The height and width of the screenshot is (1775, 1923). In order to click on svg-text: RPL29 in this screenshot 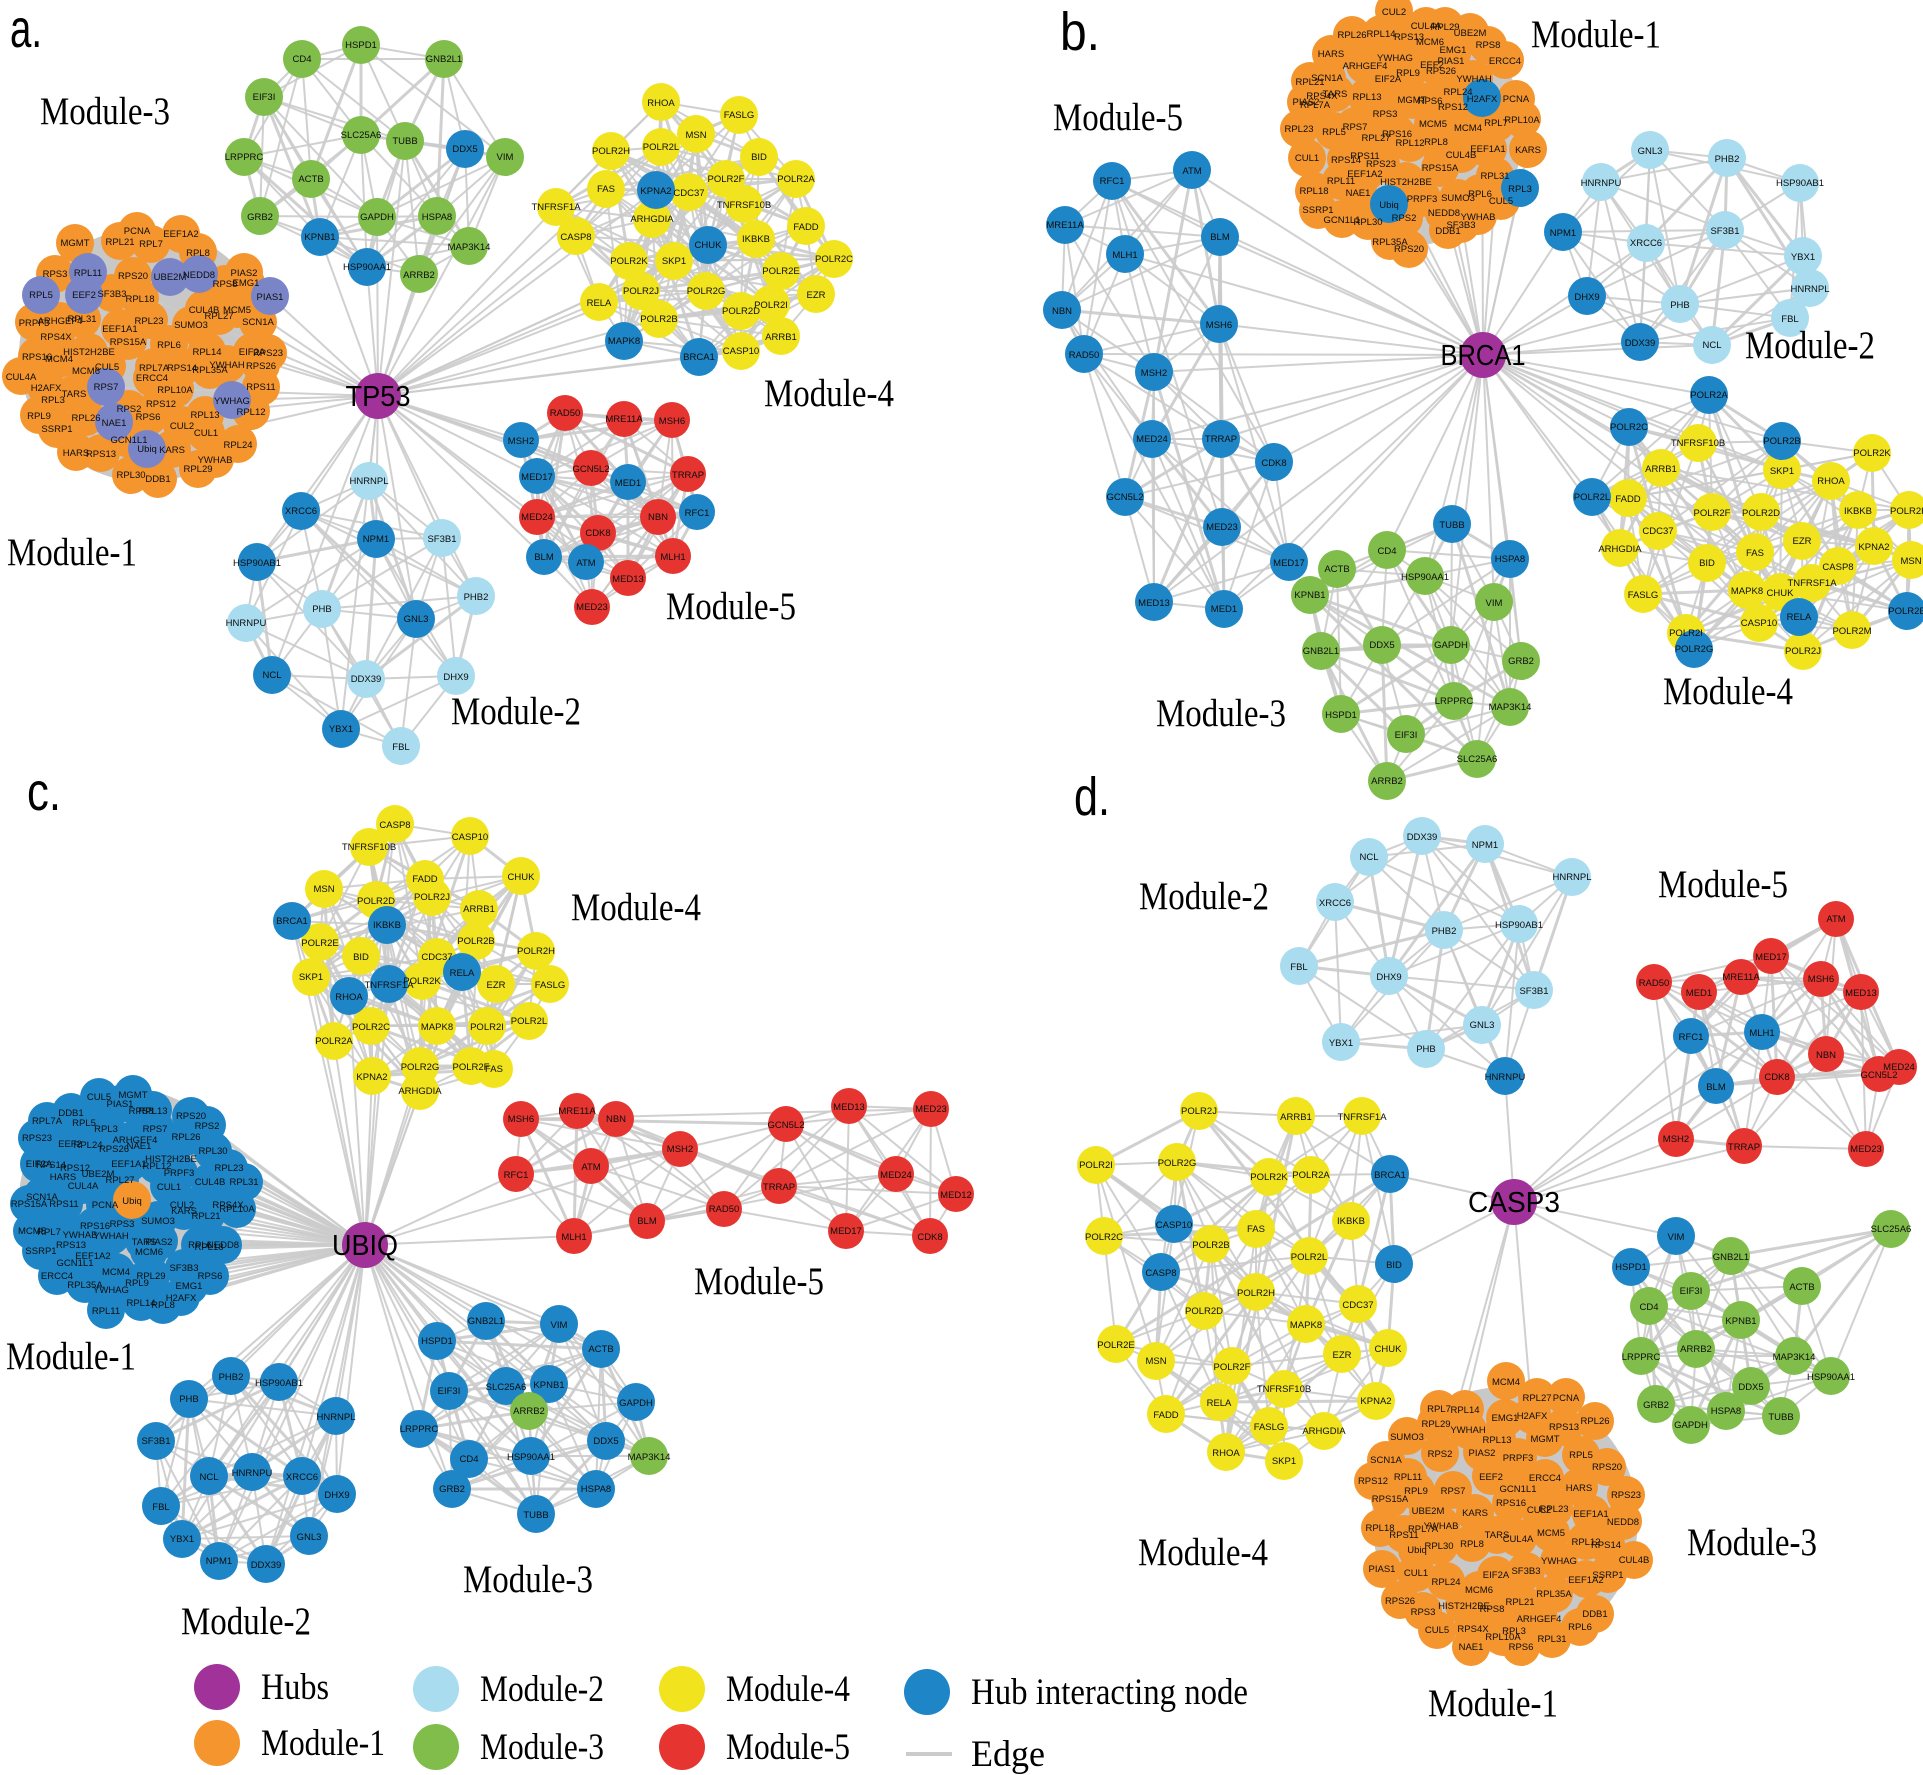, I will do `click(197, 469)`.